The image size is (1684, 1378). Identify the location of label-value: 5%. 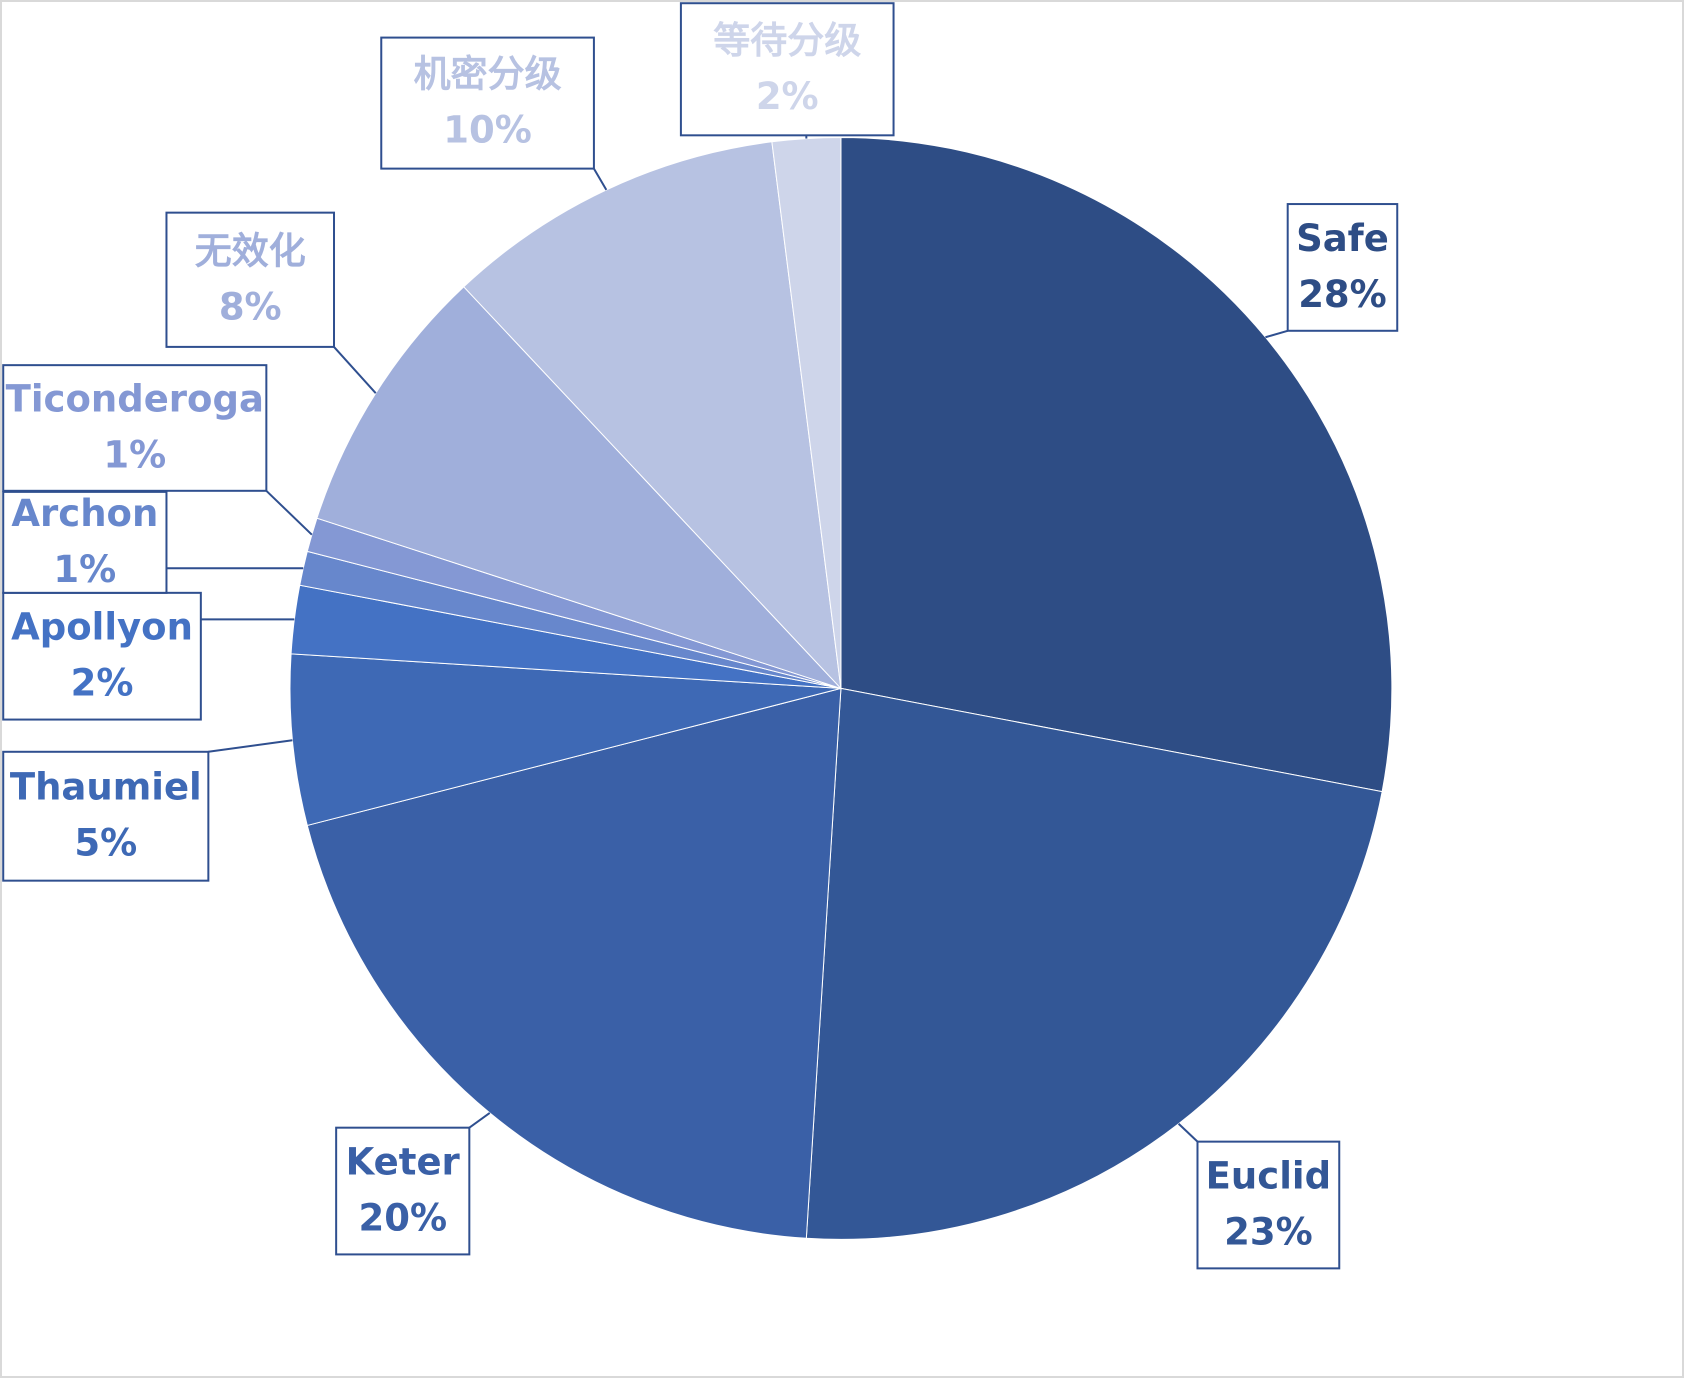
(105, 843).